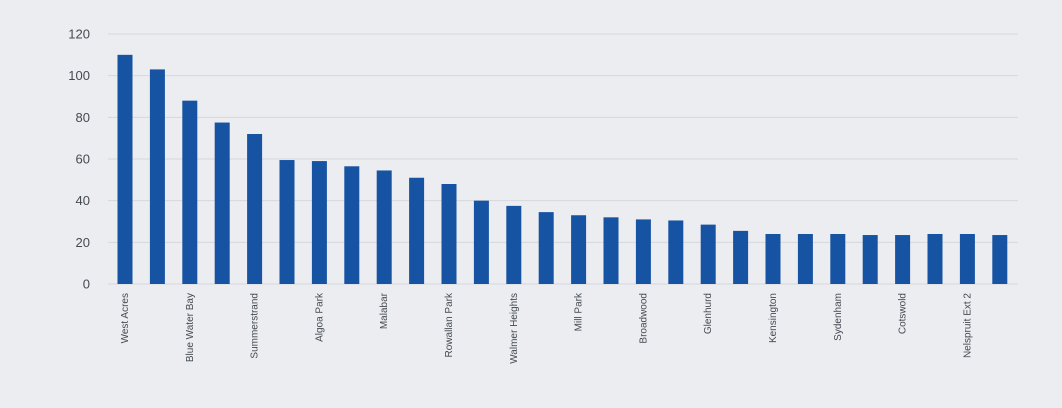  Describe the element at coordinates (838, 317) in the screenshot. I see `x-tick-label: Sydenham` at that location.